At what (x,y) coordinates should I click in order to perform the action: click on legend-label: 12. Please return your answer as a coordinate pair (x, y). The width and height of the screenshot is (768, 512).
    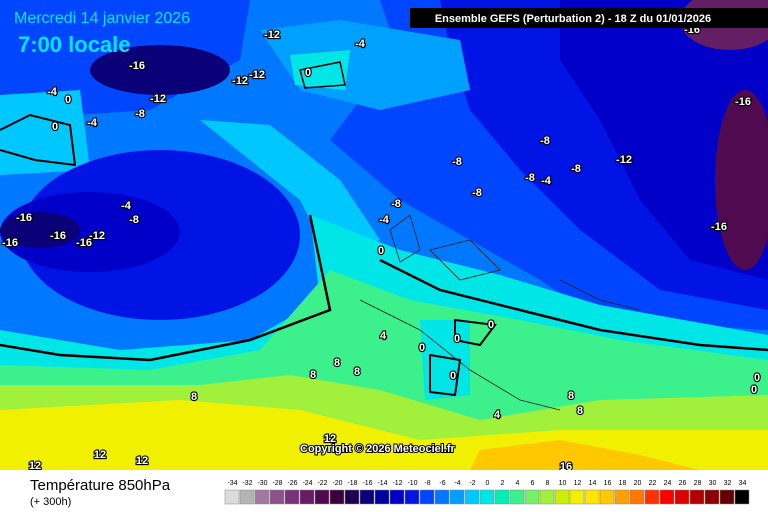
    Looking at the image, I should click on (578, 483).